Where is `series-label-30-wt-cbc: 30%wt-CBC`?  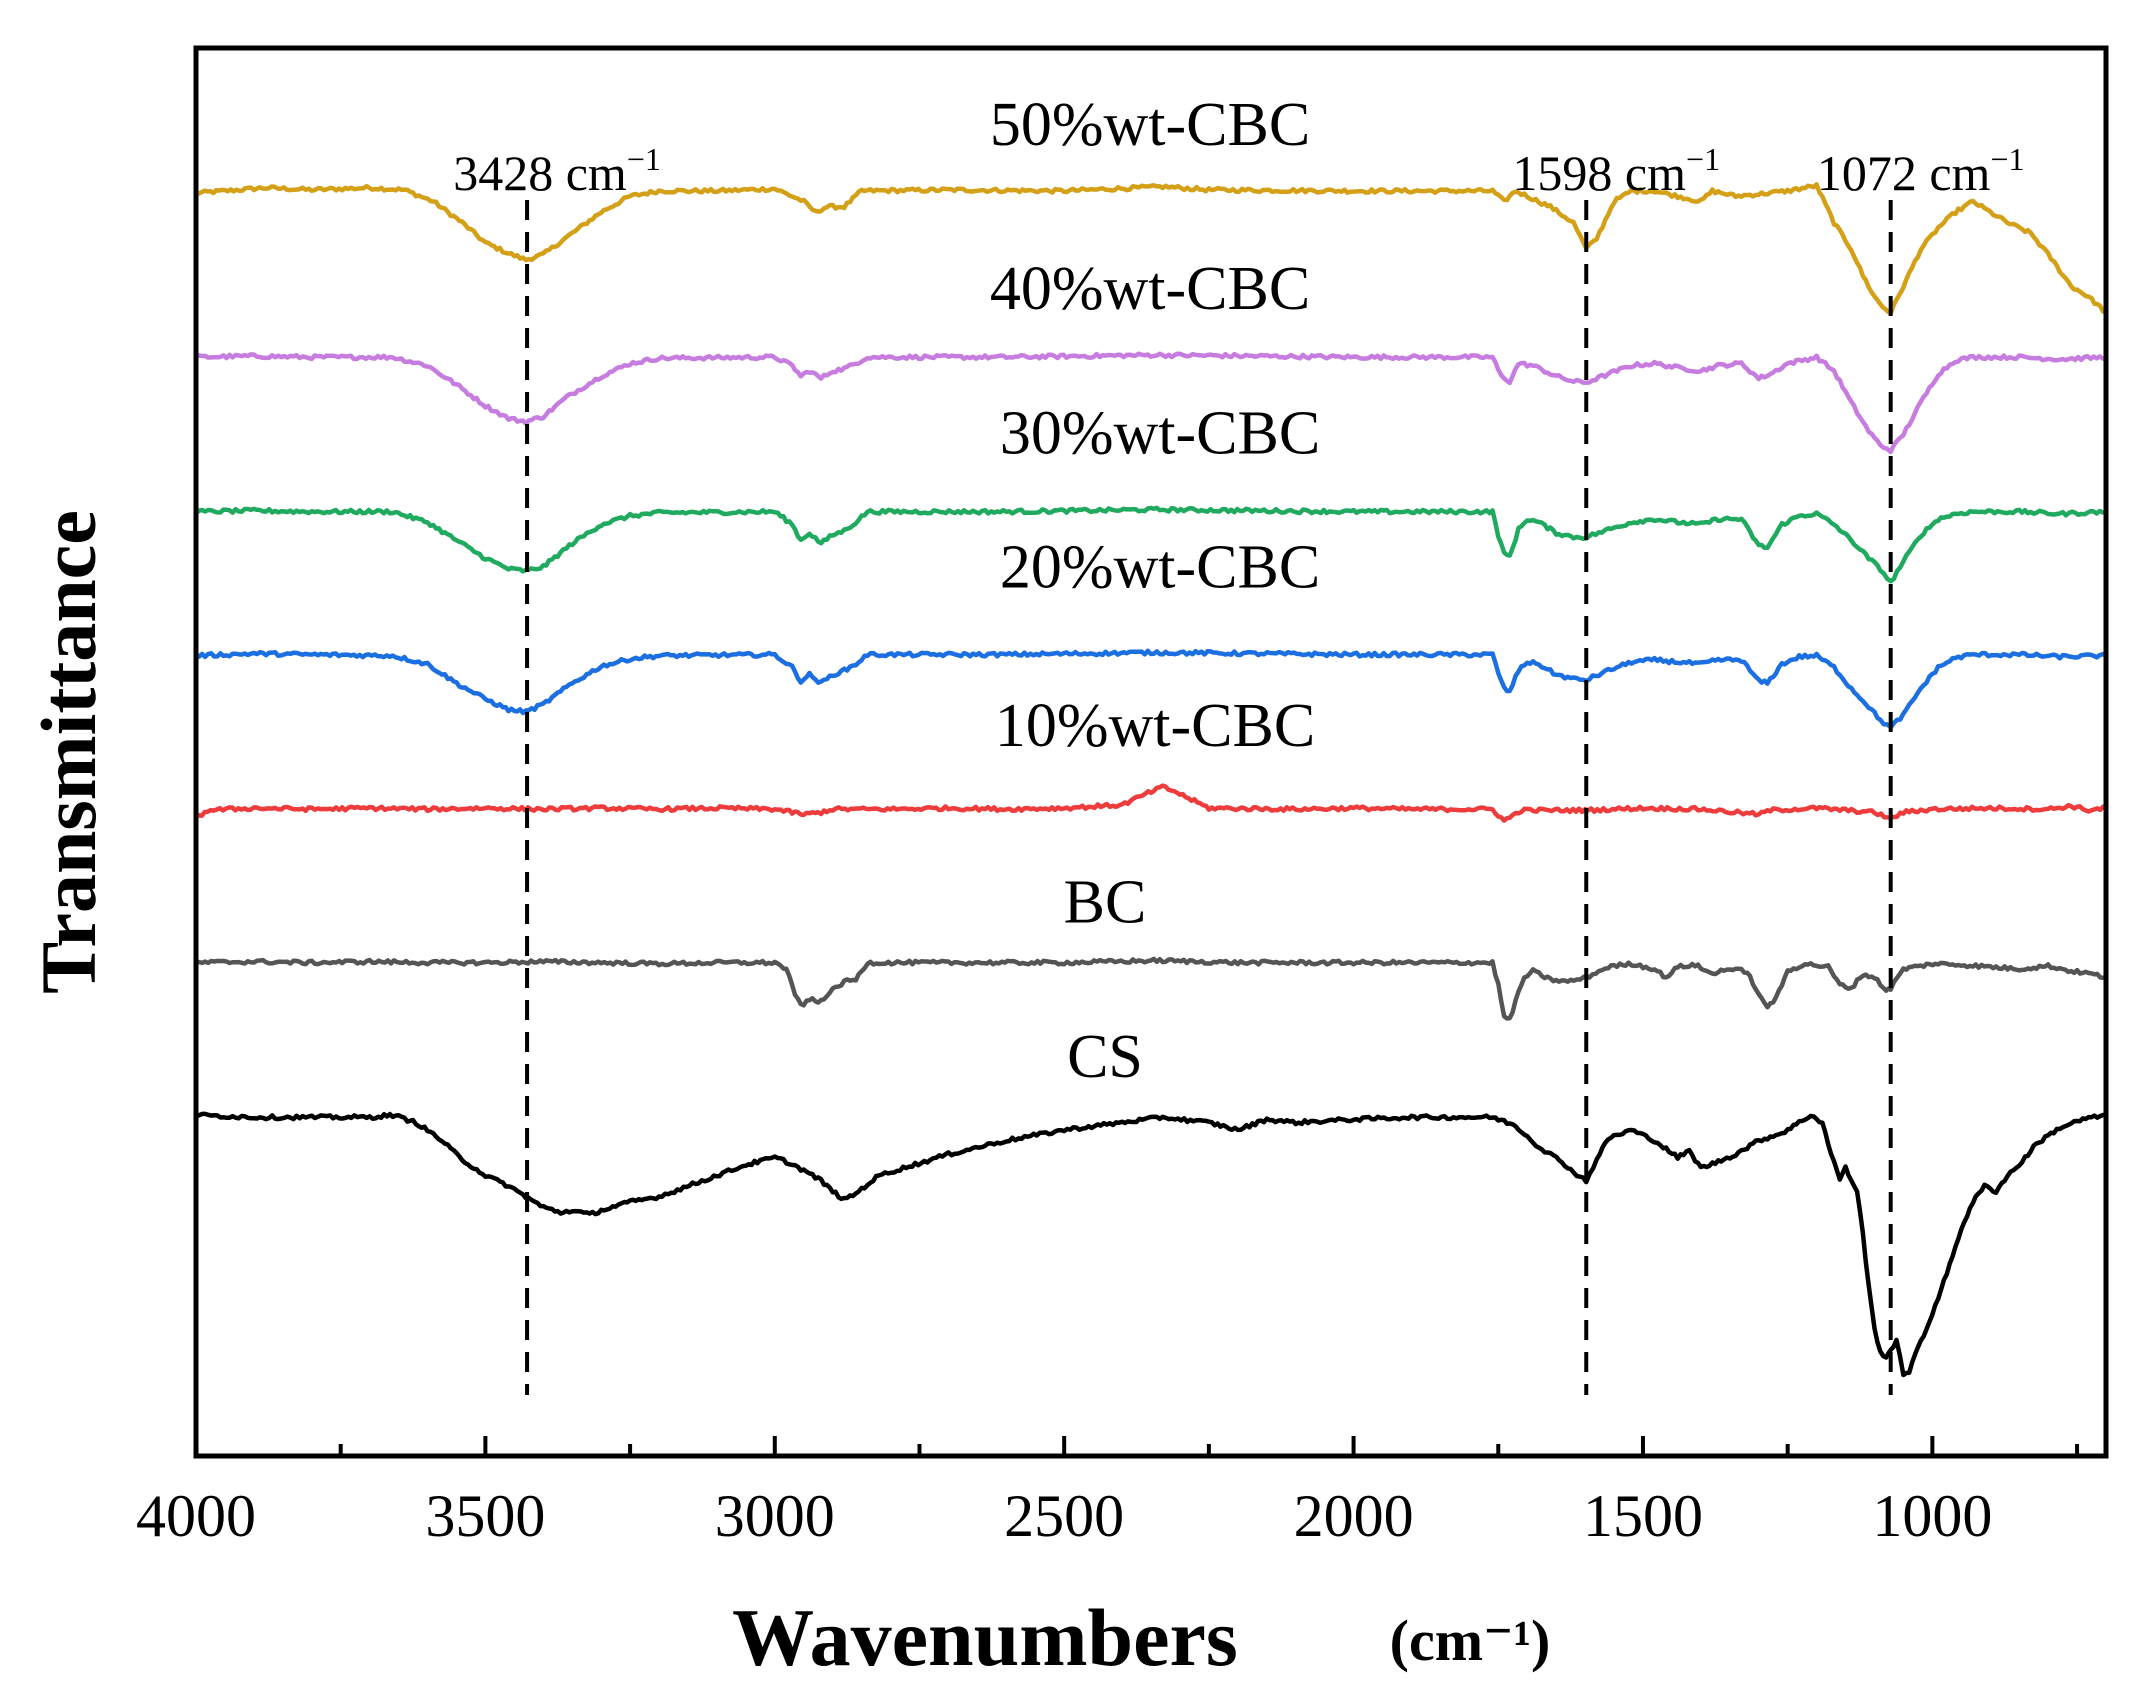
series-label-30-wt-cbc: 30%wt-CBC is located at coordinates (1160, 434).